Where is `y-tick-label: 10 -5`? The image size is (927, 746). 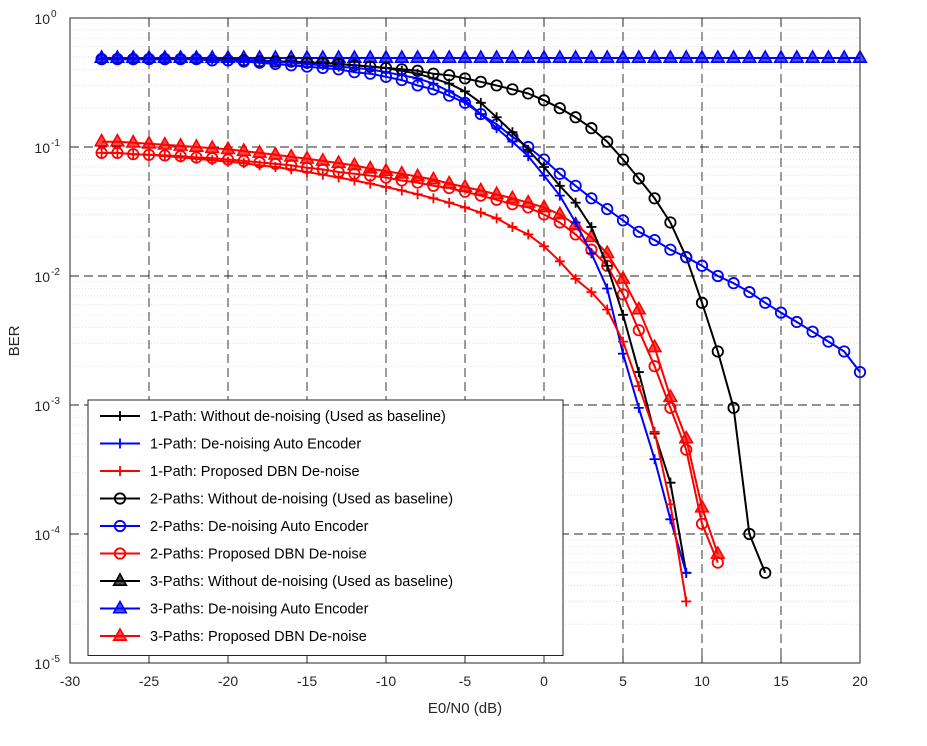 y-tick-label: 10 -5 is located at coordinates (47, 663).